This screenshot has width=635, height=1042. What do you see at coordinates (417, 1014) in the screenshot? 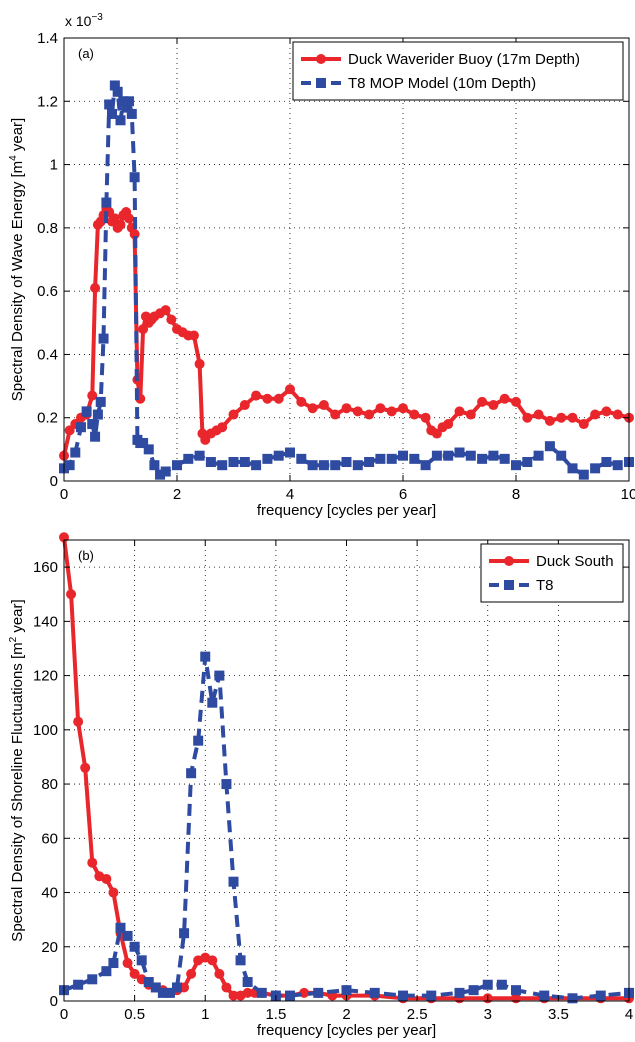
I see `x-tick-label: 2.5` at bounding box center [417, 1014].